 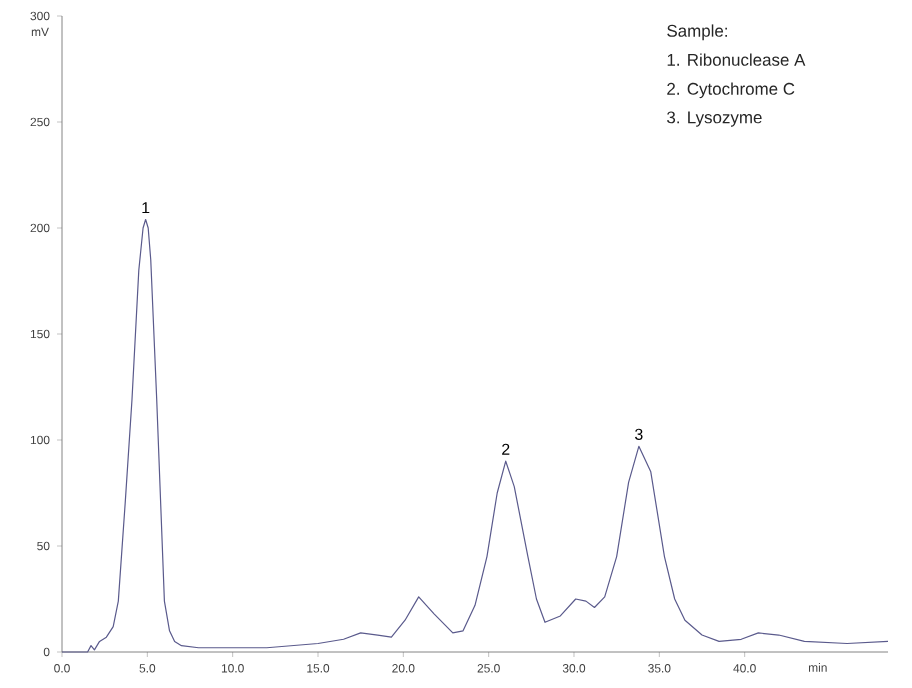 What do you see at coordinates (714, 119) in the screenshot?
I see `annotation: 3. Lysozyme` at bounding box center [714, 119].